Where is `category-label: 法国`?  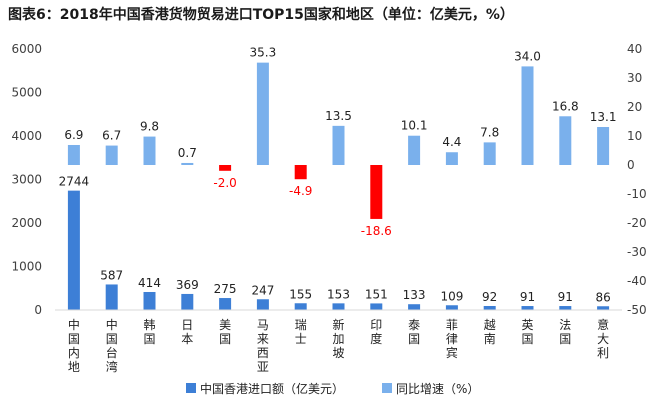
category-label: 法国 is located at coordinates (565, 332).